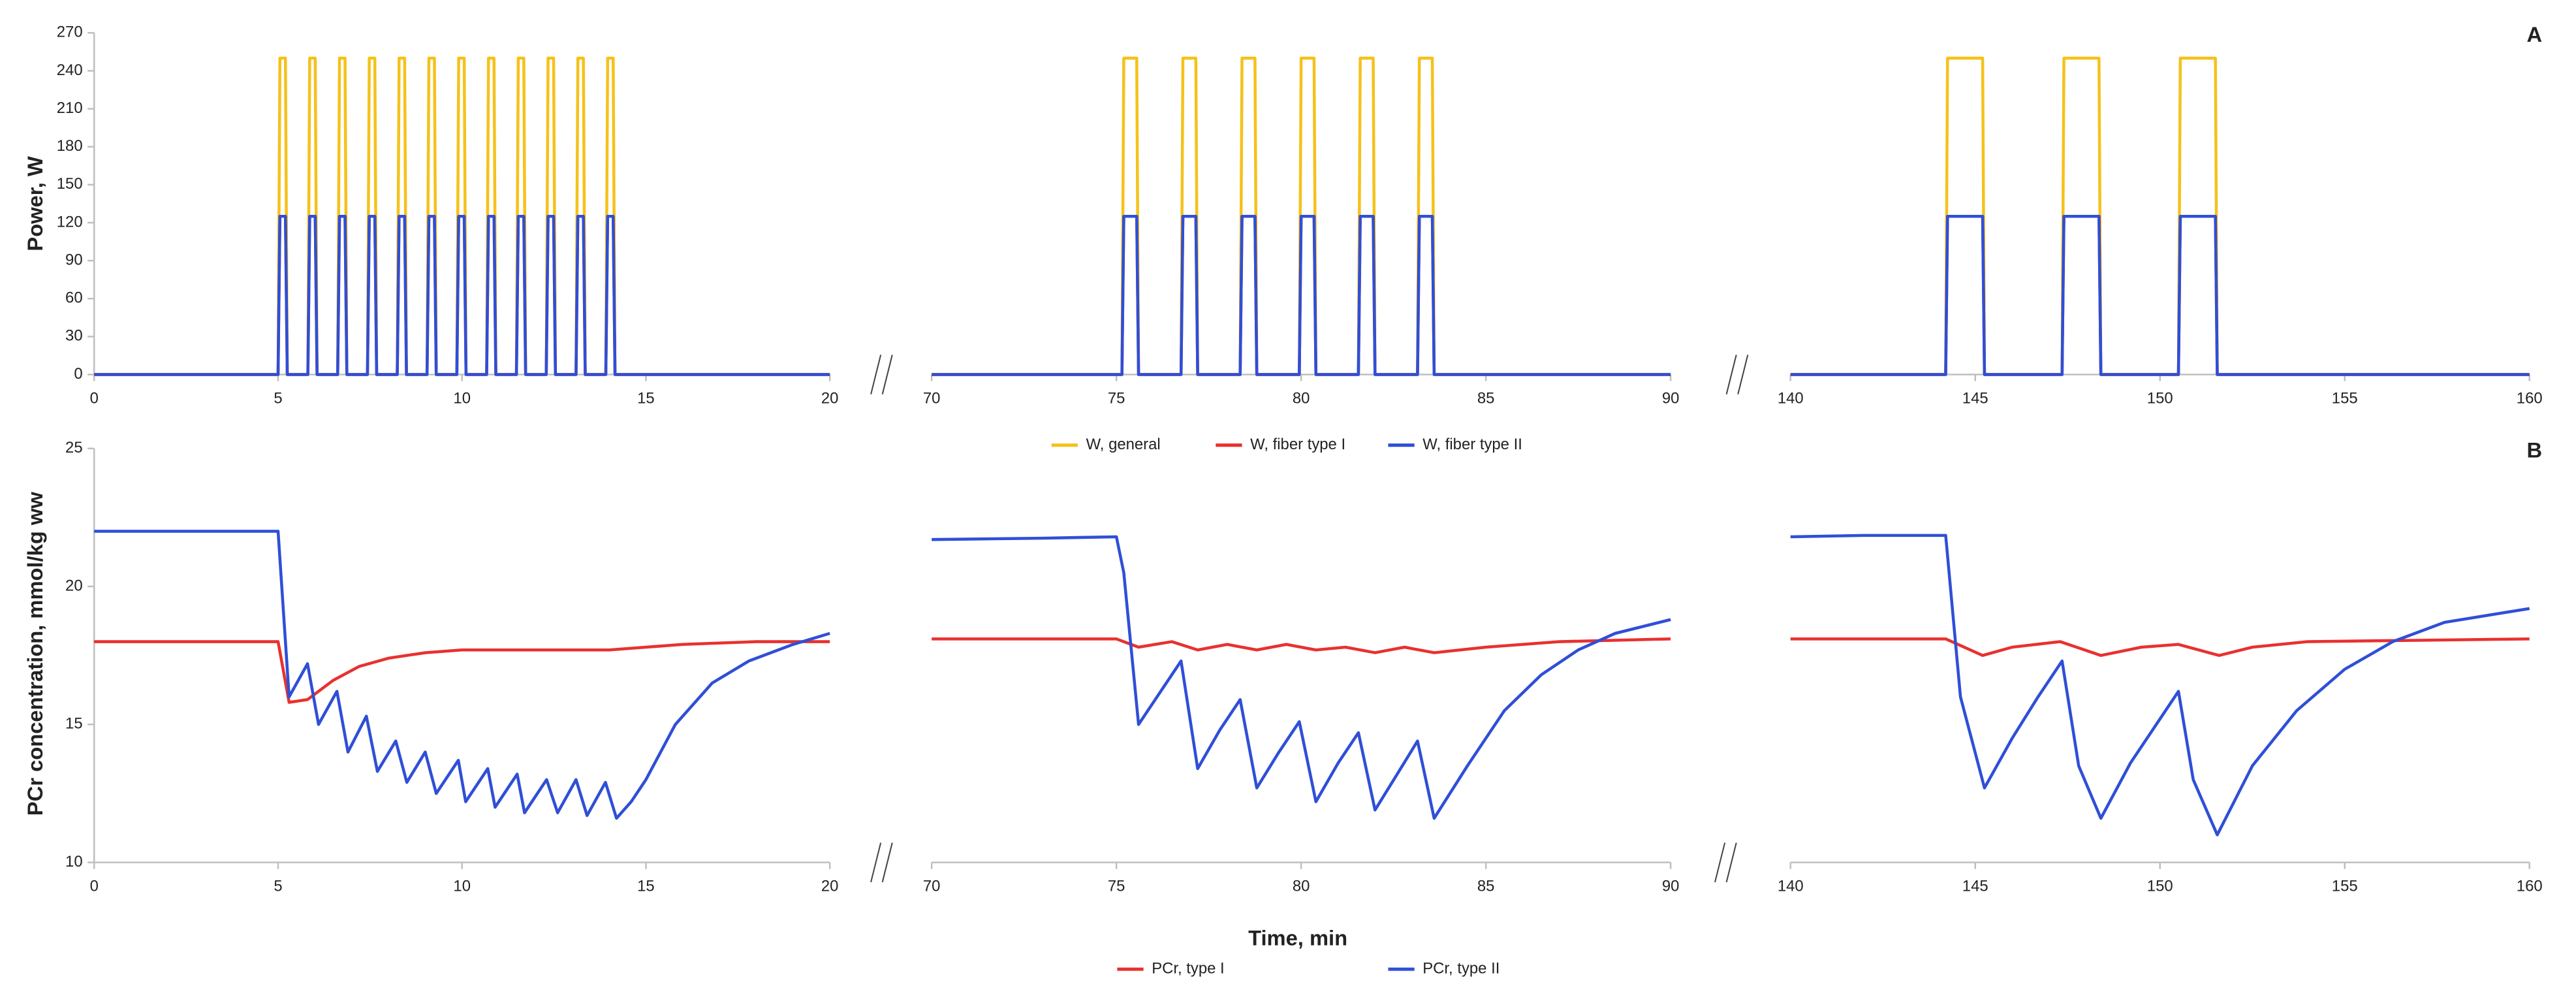  Describe the element at coordinates (2534, 34) in the screenshot. I see `panel-label: A` at that location.